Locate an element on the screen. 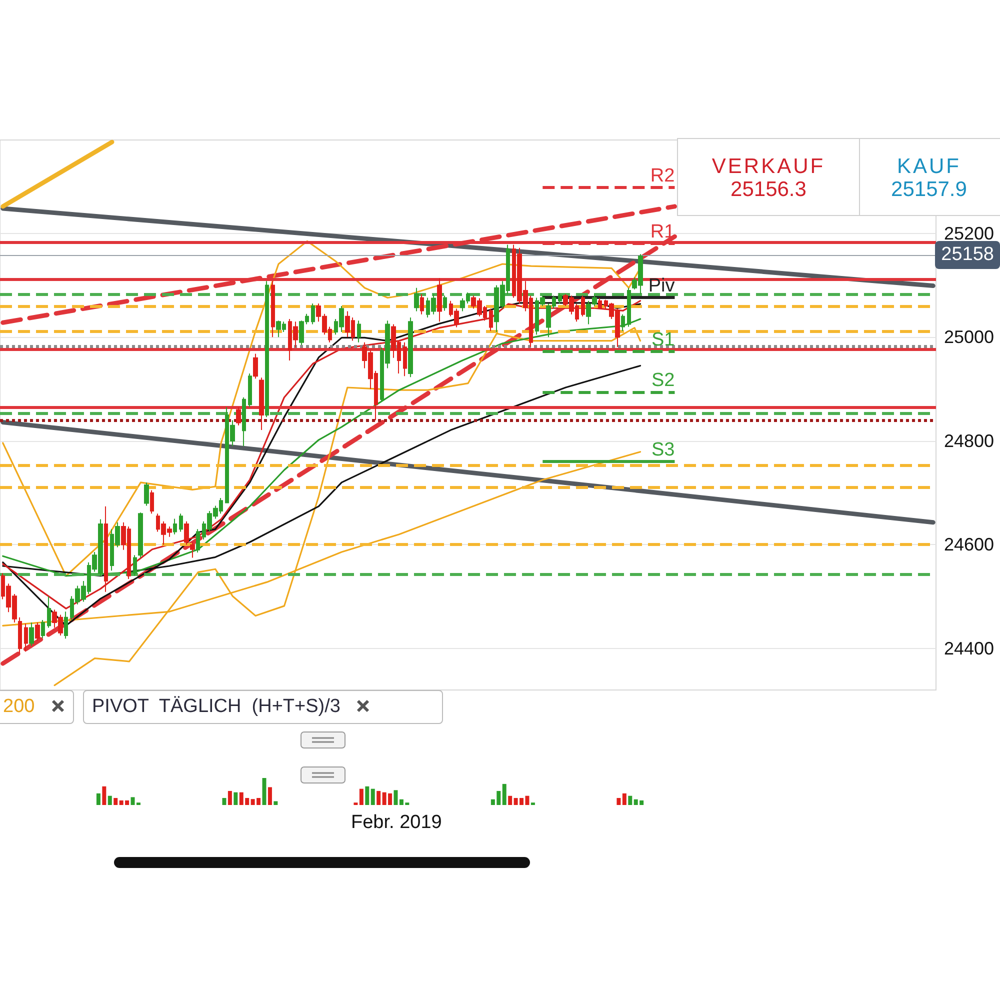 Image resolution: width=1000 pixels, height=1000 pixels. sell-price-card: VERKAUF 25156.3 is located at coordinates (768, 177).